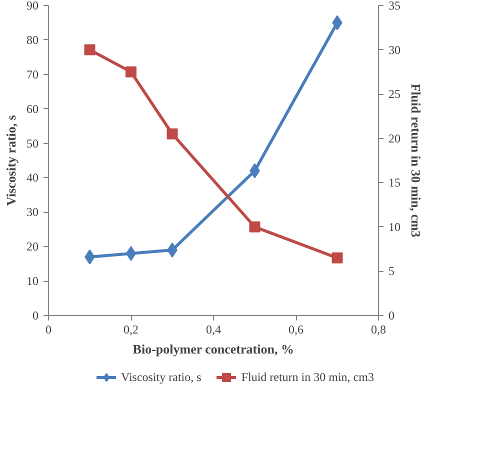 Image resolution: width=497 pixels, height=466 pixels. I want to click on y-tick-label: 20, so click(32, 247).